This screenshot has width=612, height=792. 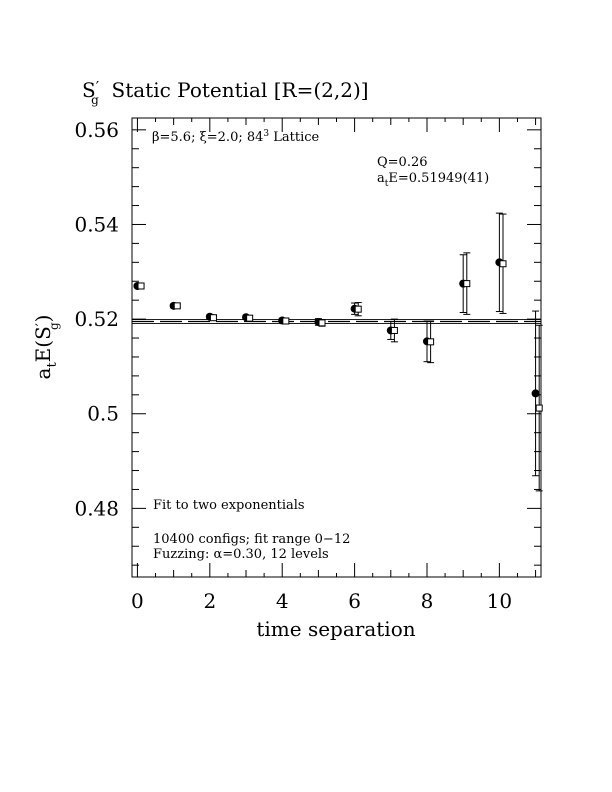 What do you see at coordinates (54, 326) in the screenshot?
I see `ylabel-sub: g` at bounding box center [54, 326].